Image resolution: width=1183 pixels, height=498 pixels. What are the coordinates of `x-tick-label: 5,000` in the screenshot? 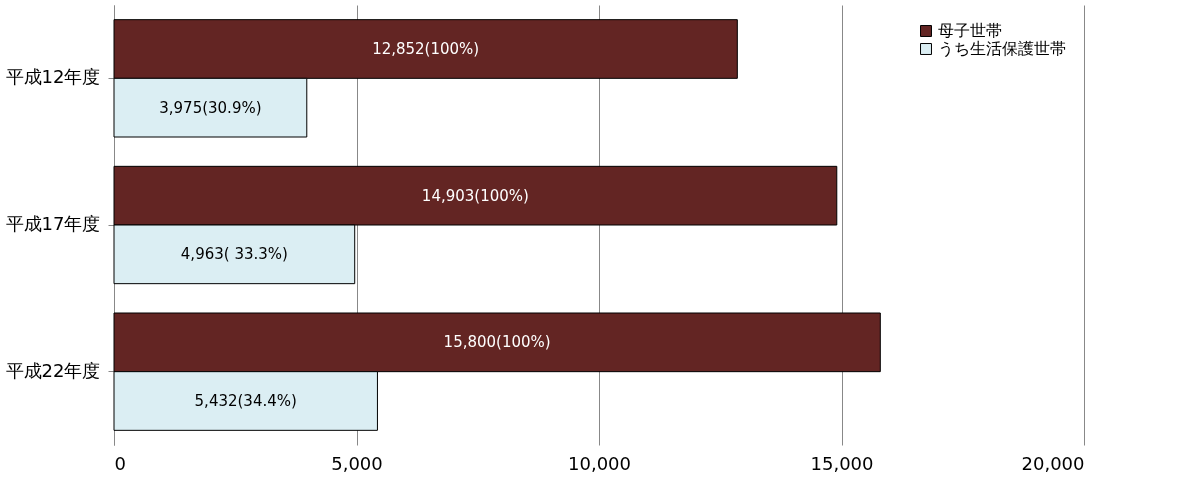 It's located at (357, 463).